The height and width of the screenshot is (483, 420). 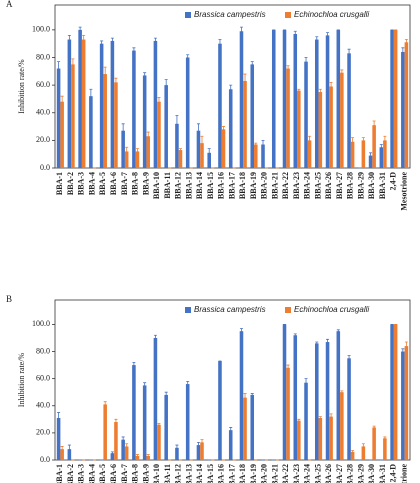 What do you see at coordinates (253, 185) in the screenshot?
I see `x-tick-label: BBA-19` at bounding box center [253, 185].